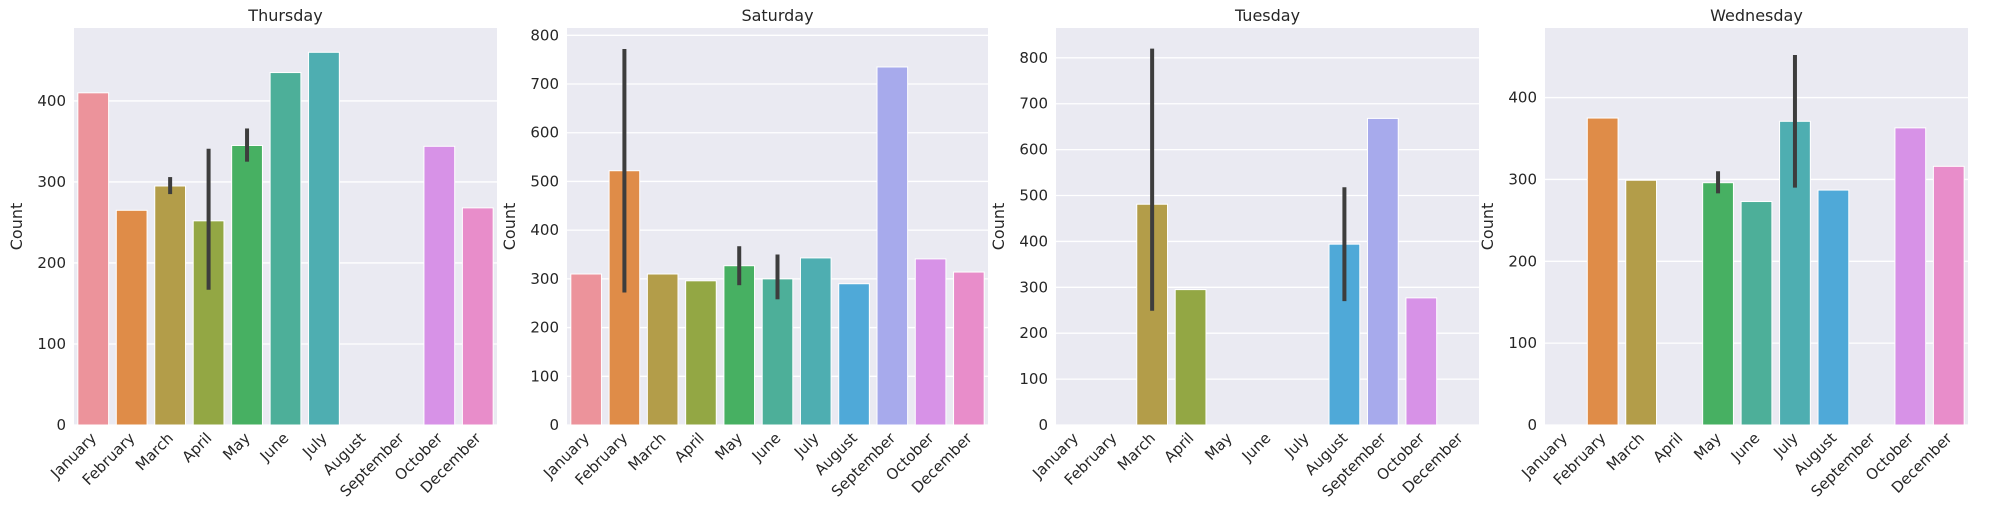 The image size is (1989, 517). Describe the element at coordinates (284, 15) in the screenshot. I see `chart-title: Thursday` at that location.